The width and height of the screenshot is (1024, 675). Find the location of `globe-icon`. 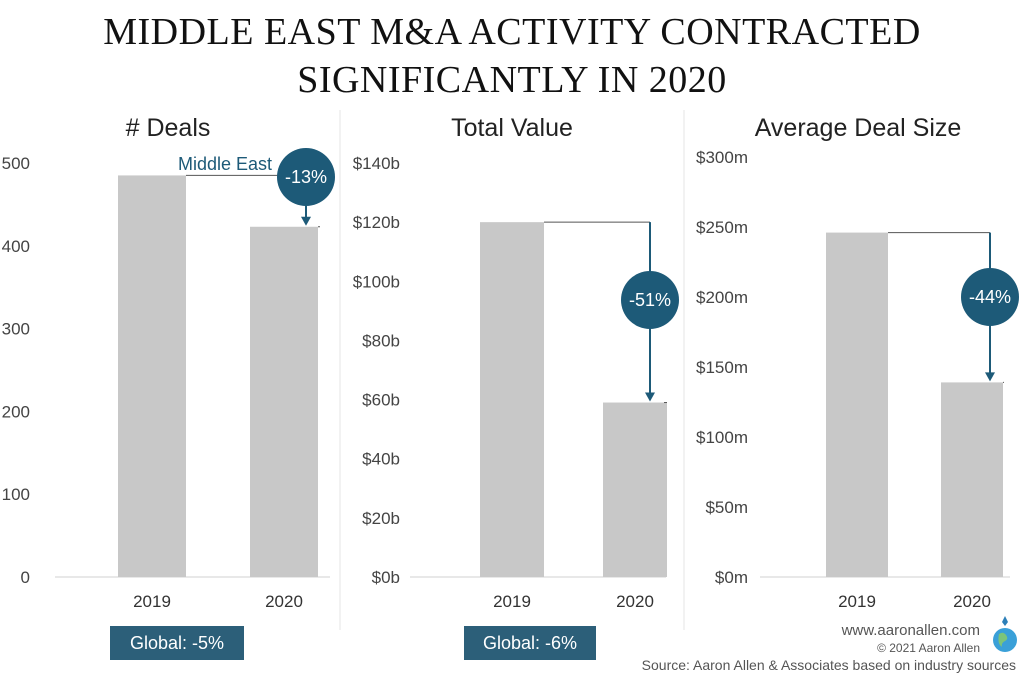

globe-icon is located at coordinates (1005, 634).